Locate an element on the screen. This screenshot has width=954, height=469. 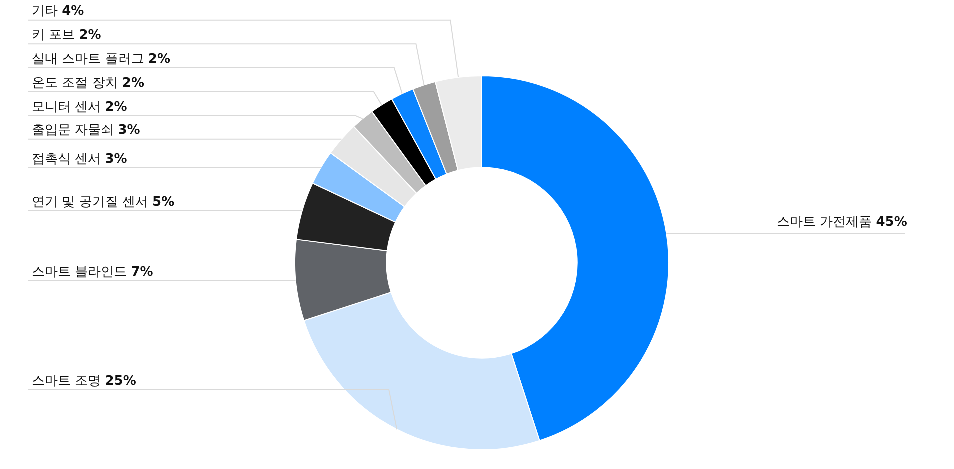
slice-label: 온도 조절 장치 is located at coordinates (75, 83).